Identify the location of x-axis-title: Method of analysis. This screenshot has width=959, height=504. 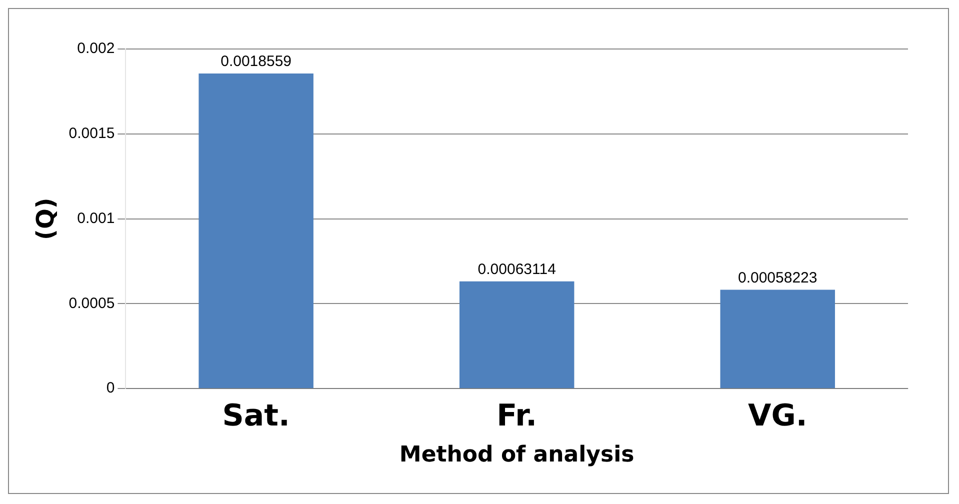
(516, 455).